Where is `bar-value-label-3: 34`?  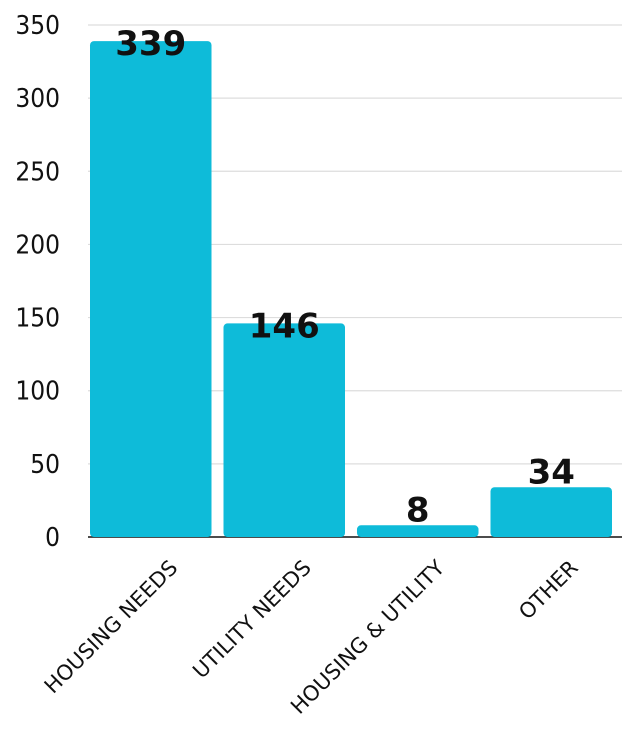 bar-value-label-3: 34 is located at coordinates (551, 472).